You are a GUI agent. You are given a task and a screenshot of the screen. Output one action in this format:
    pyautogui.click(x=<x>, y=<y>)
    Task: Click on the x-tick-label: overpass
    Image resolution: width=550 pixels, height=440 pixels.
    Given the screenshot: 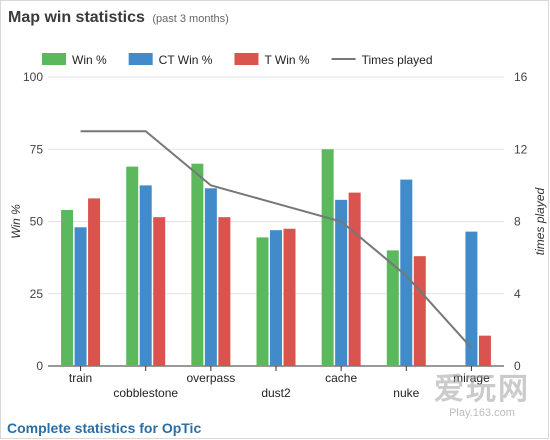 What is the action you would take?
    pyautogui.click(x=211, y=378)
    